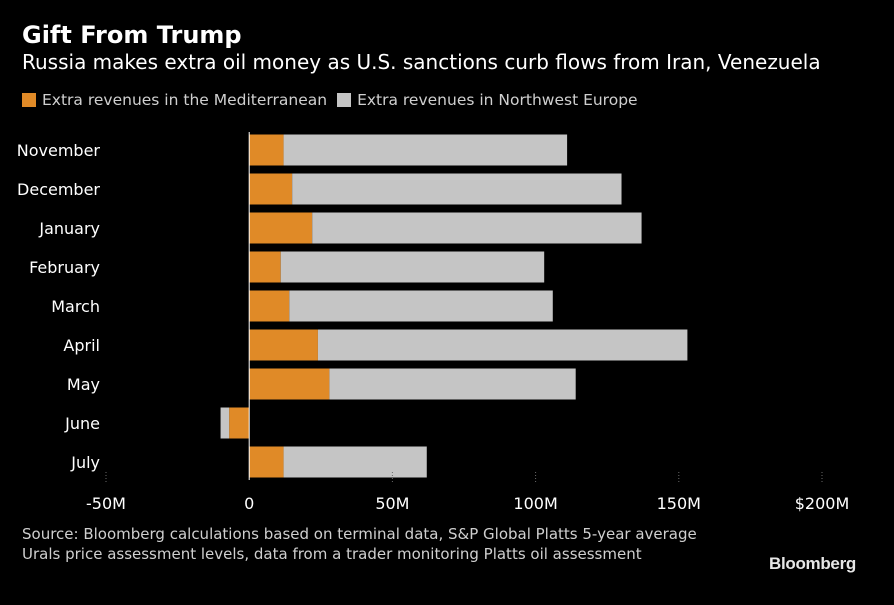  Describe the element at coordinates (344, 100) in the screenshot. I see `legend-swatch-northwest-europe` at that location.